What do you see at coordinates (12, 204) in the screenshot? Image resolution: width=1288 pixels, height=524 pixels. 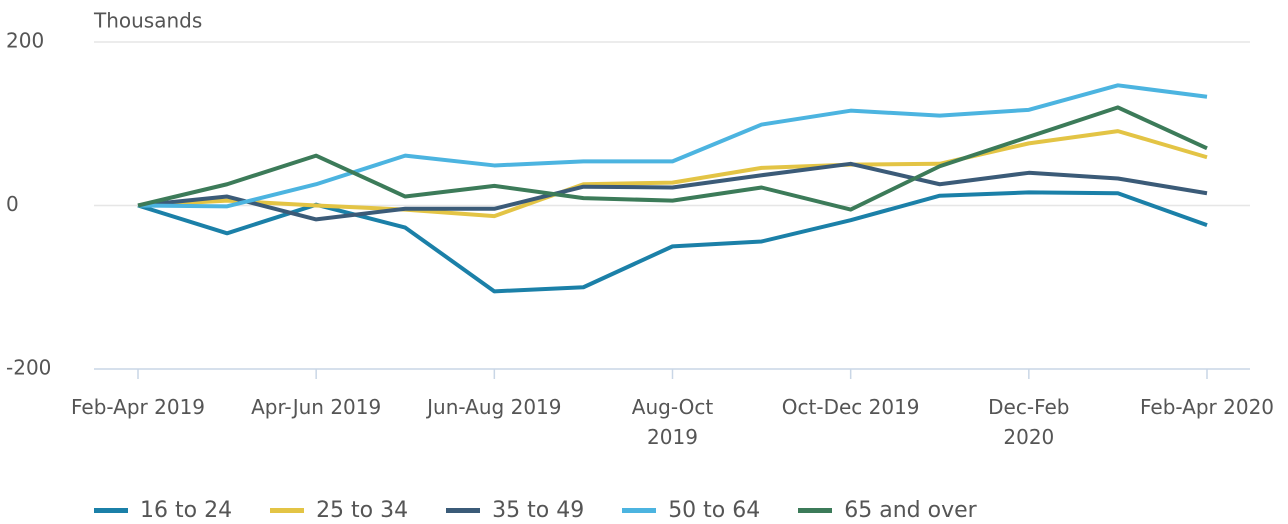 I see `y-tick-label: 0` at bounding box center [12, 204].